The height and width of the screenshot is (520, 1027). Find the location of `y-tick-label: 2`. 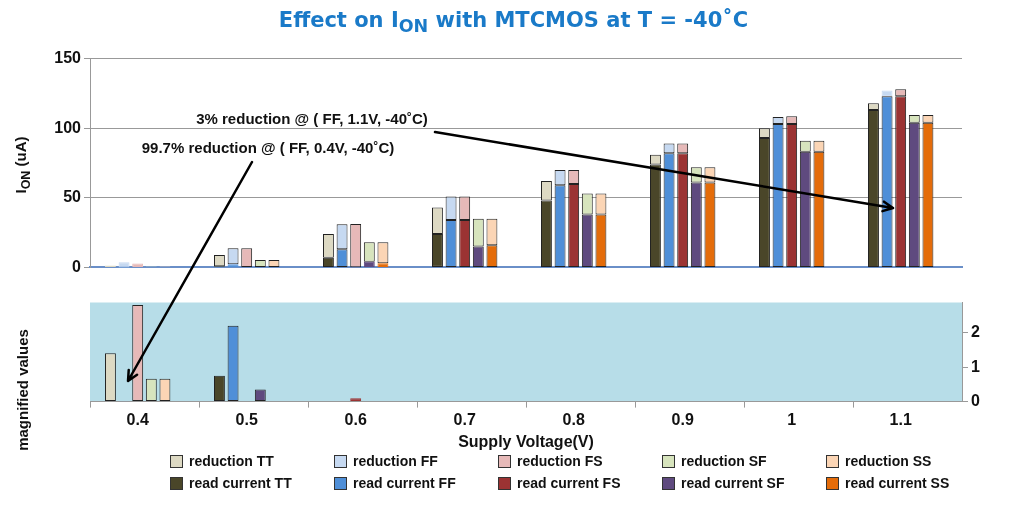

y-tick-label: 2 is located at coordinates (975, 332).